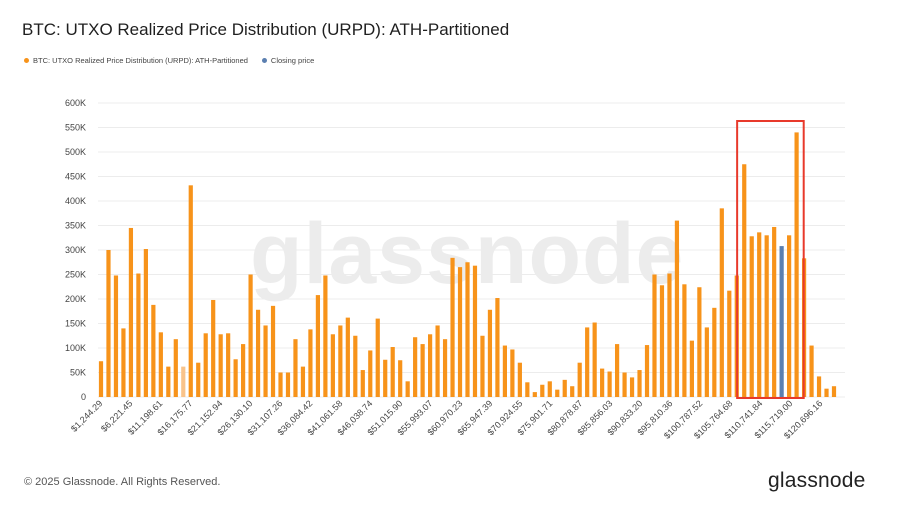 This screenshot has width=904, height=508. What do you see at coordinates (292, 60) in the screenshot?
I see `legend-label-closing-price: Closing price` at bounding box center [292, 60].